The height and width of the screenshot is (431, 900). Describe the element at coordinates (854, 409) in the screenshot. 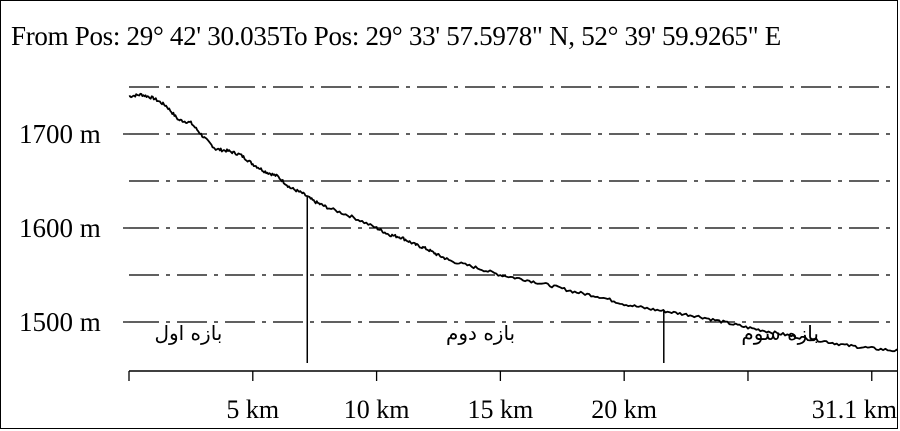

I see `x-tick-label: 31.1 km` at that location.